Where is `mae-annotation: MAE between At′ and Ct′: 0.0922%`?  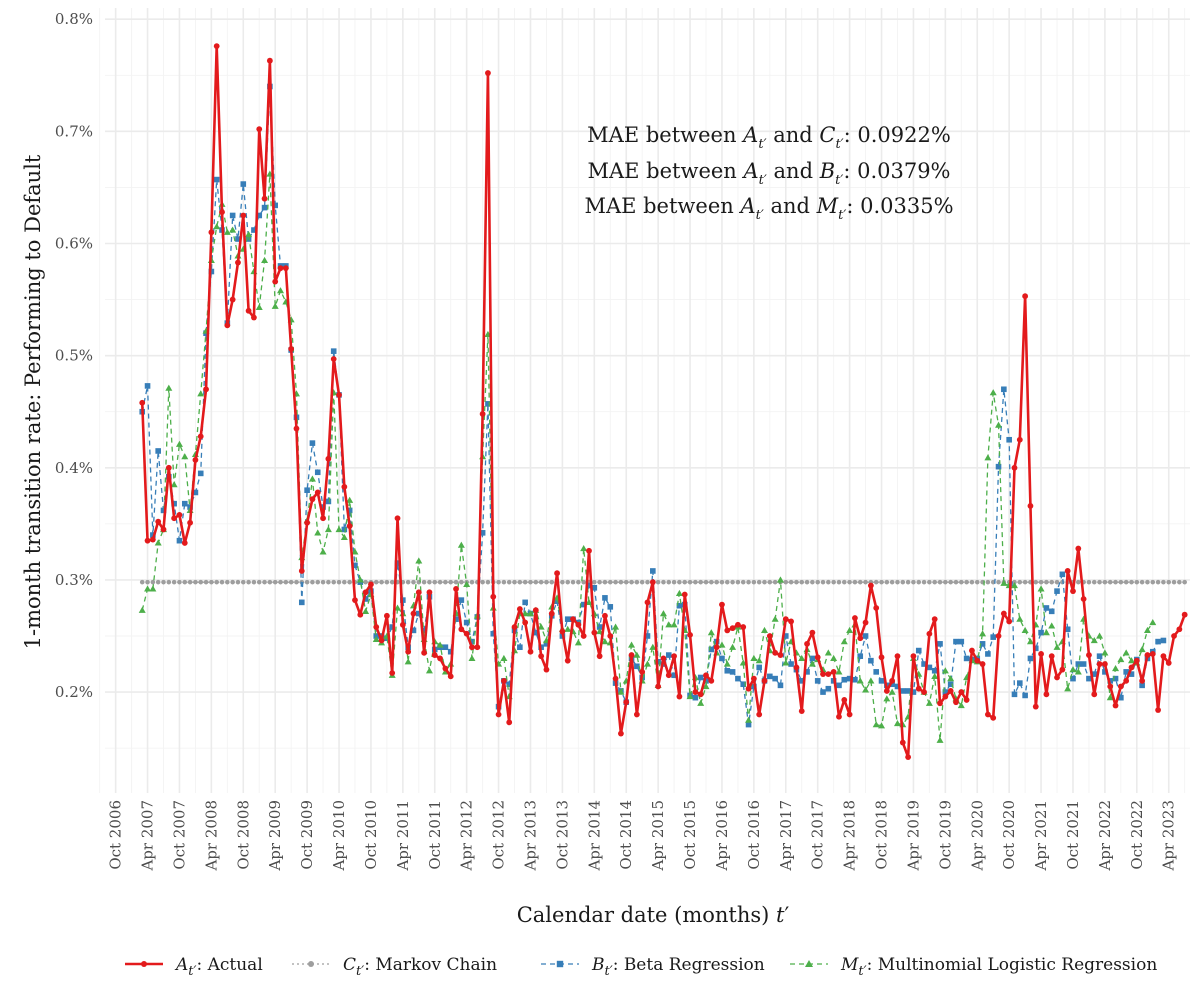
mae-annotation: MAE between At′ and Ct′: 0.0922% is located at coordinates (769, 137).